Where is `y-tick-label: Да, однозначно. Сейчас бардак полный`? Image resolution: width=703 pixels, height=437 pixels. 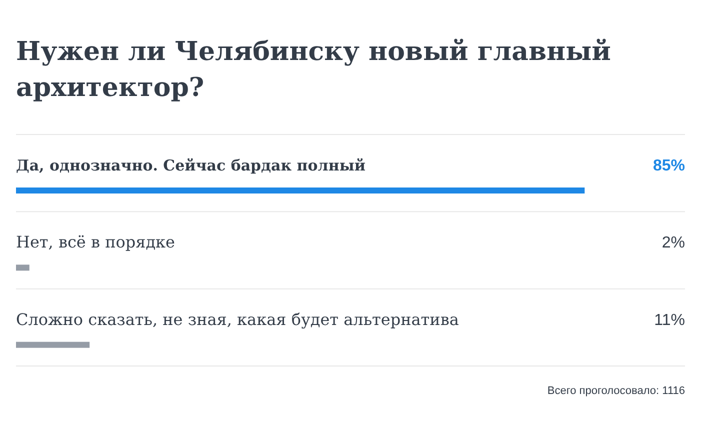 y-tick-label: Да, однозначно. Сейчас бардак полный is located at coordinates (191, 165).